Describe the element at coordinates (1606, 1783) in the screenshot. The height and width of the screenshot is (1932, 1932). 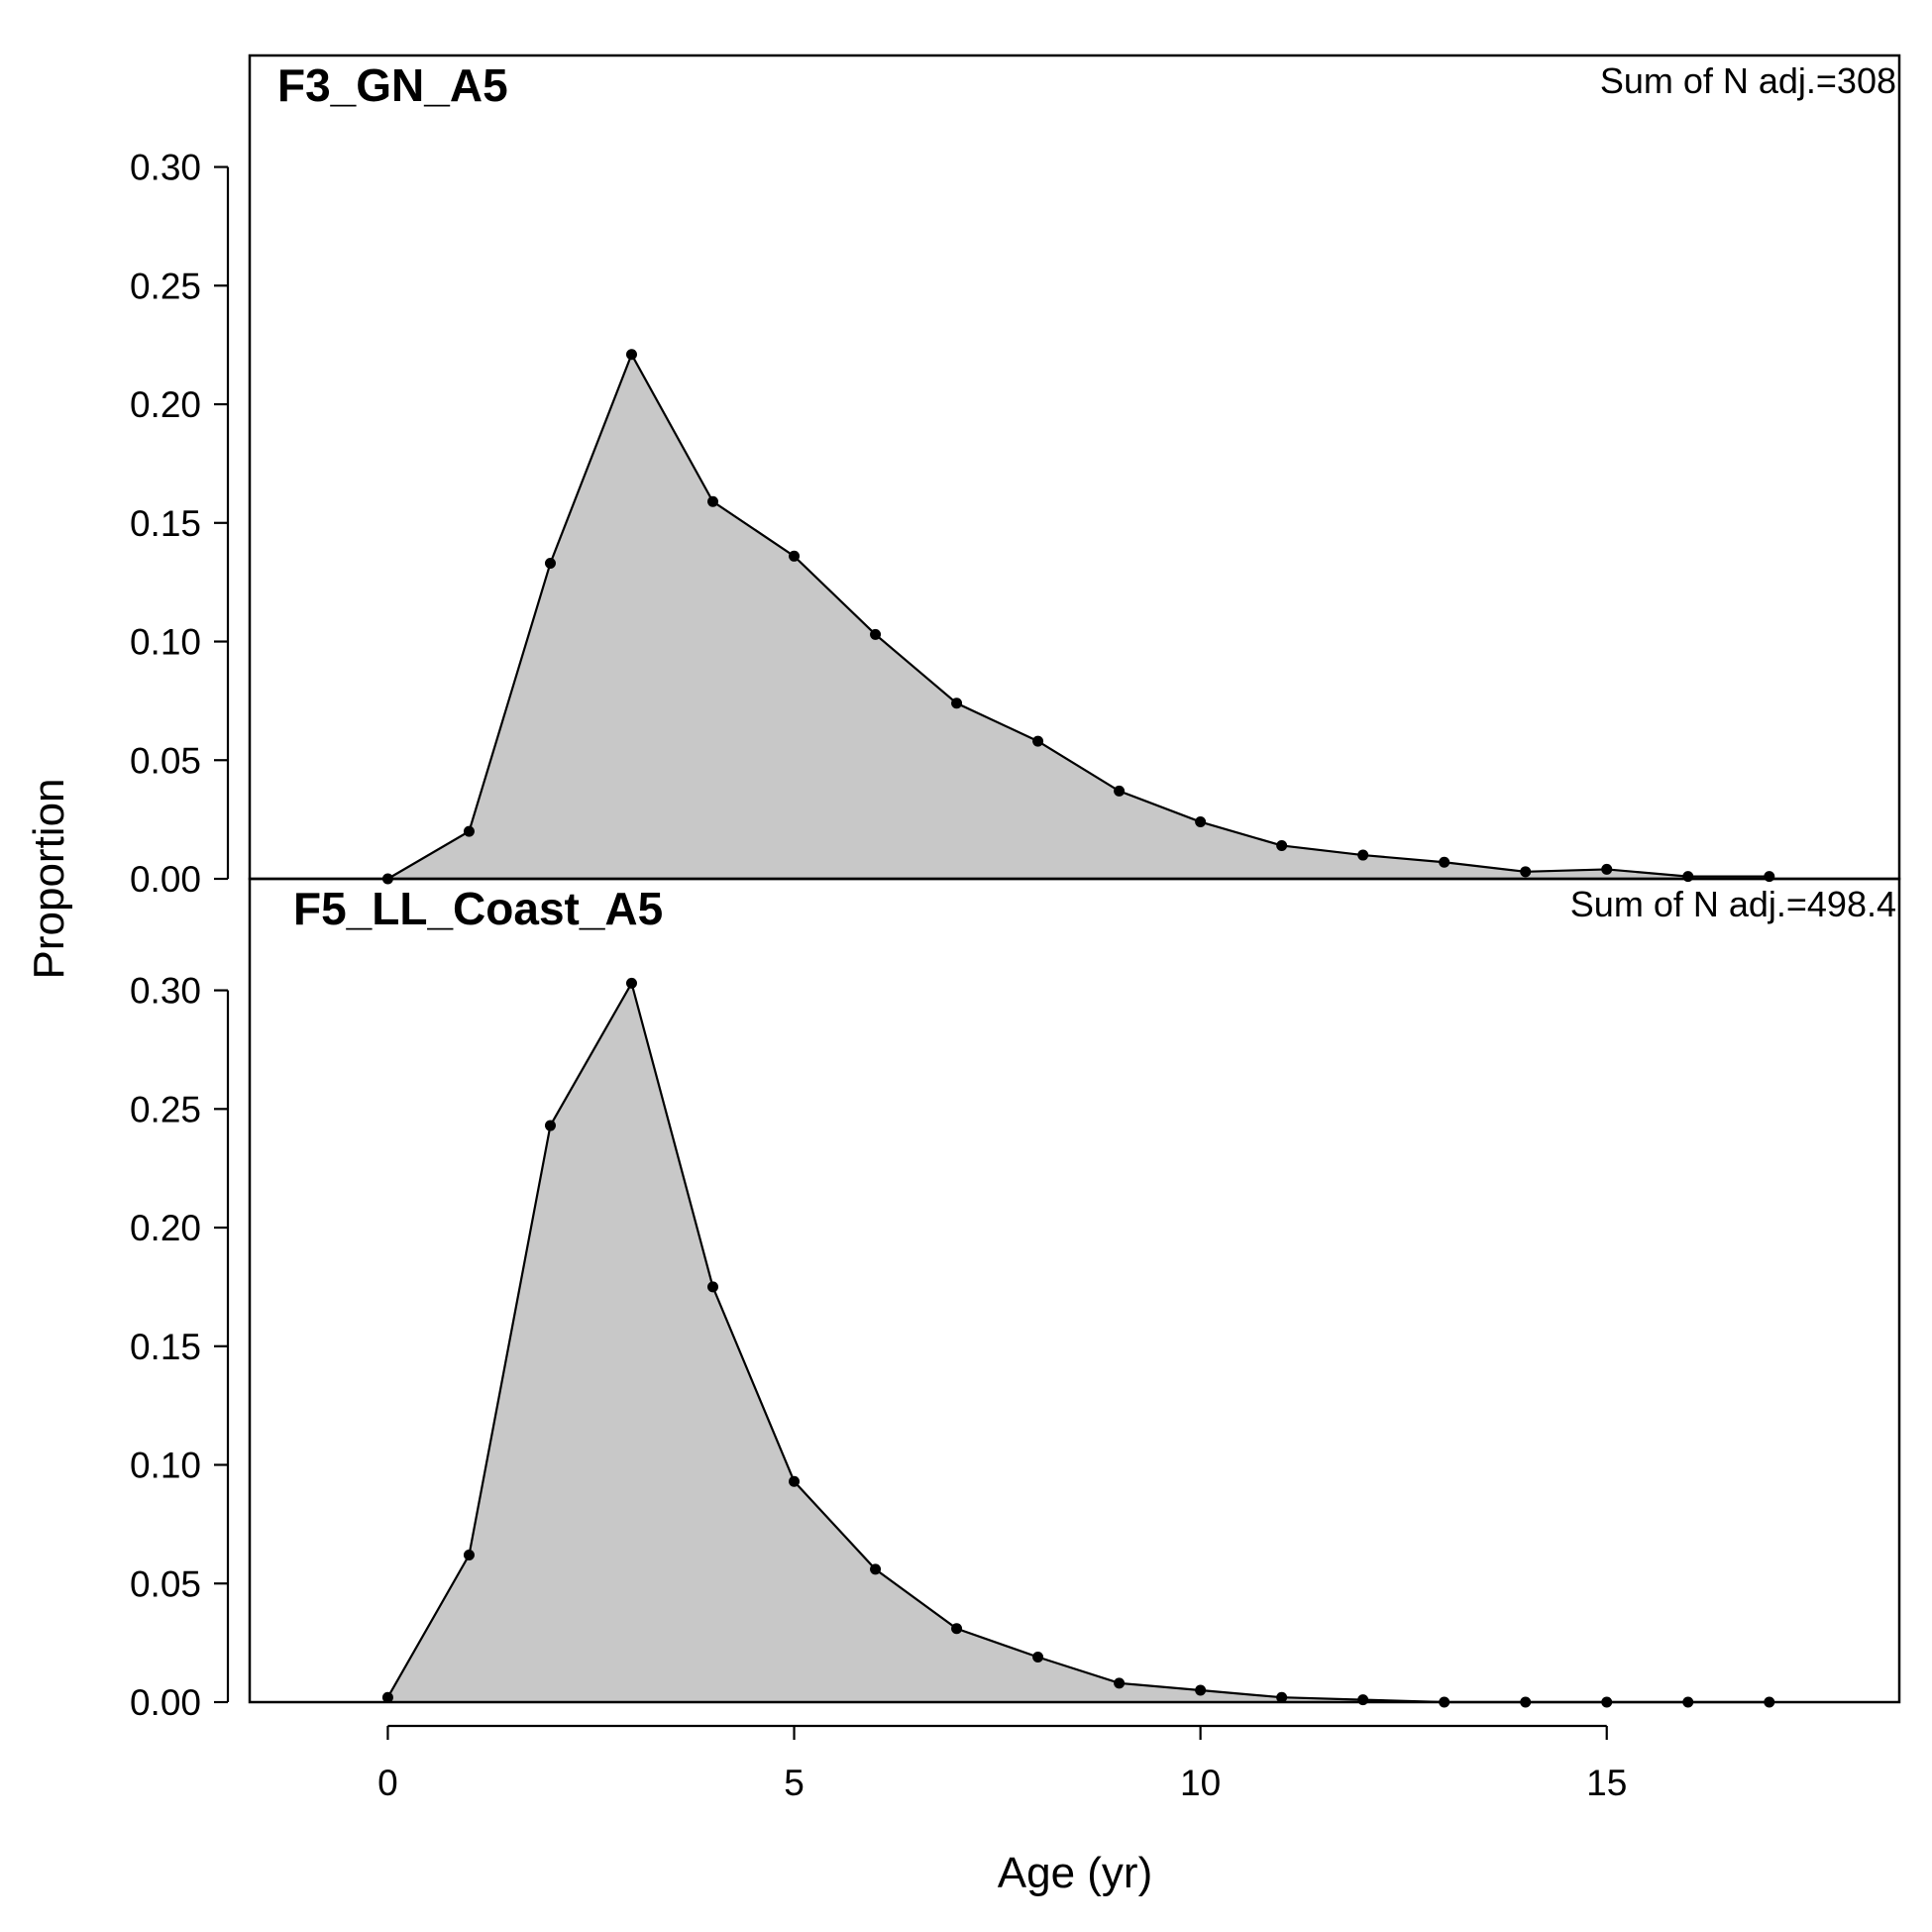
I see `x-tick-label: 15` at that location.